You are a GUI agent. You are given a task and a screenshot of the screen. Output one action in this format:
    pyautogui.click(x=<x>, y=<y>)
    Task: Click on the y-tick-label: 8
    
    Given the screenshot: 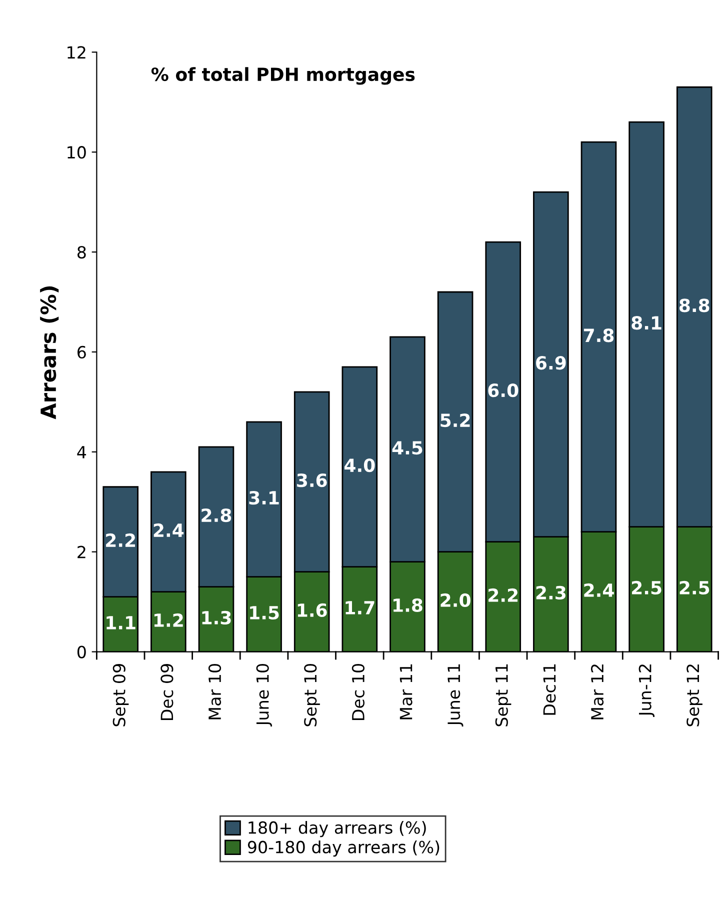 What is the action you would take?
    pyautogui.click(x=81, y=252)
    